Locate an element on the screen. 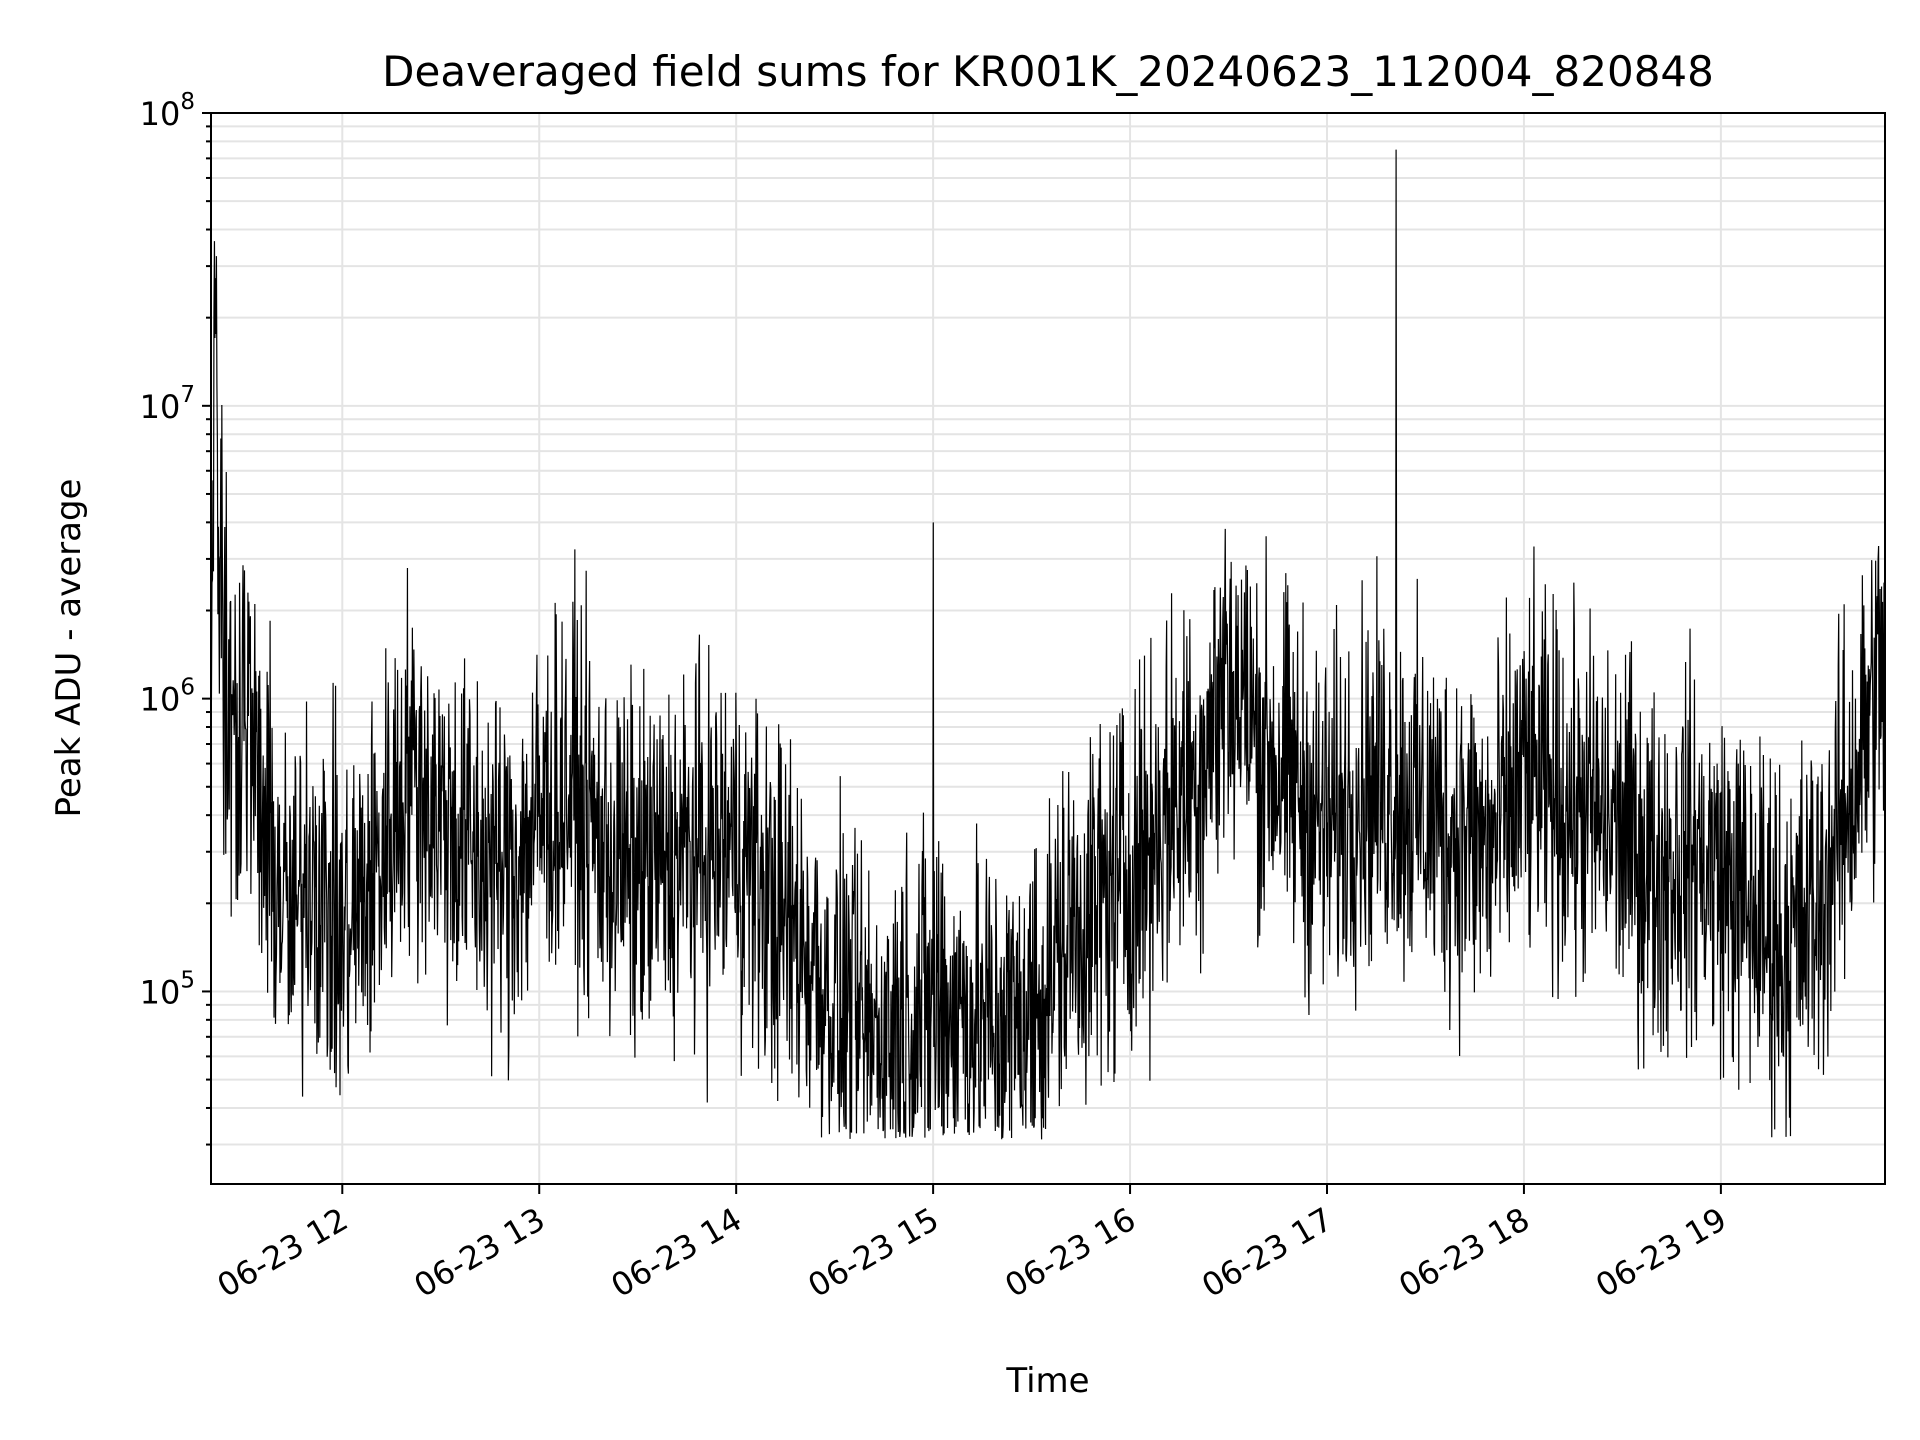 This screenshot has height=1440, width=1920. y-tick-label: 108 is located at coordinates (167, 111).